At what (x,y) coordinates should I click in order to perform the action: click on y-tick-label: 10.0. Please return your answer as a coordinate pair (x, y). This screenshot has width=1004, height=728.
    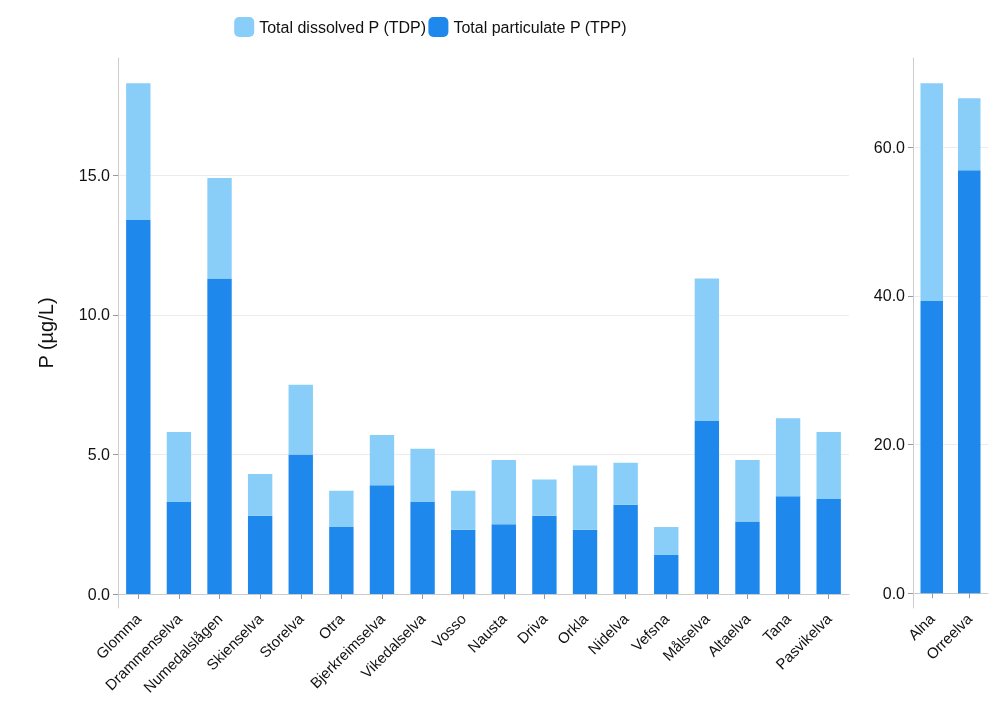
    Looking at the image, I should click on (94, 315).